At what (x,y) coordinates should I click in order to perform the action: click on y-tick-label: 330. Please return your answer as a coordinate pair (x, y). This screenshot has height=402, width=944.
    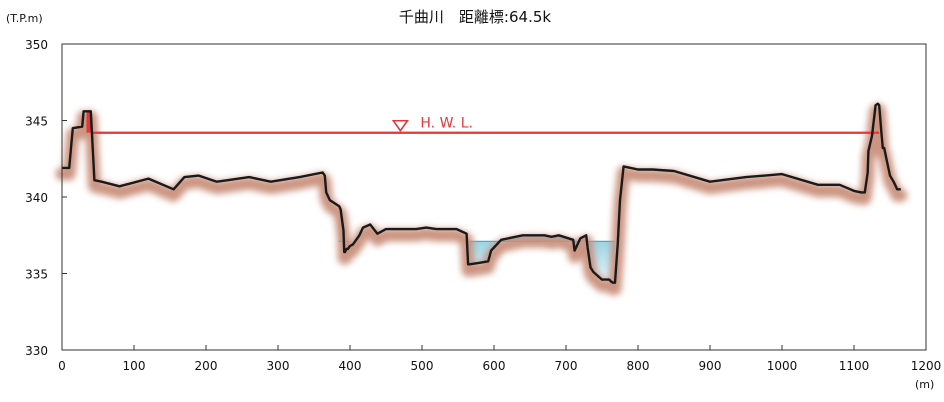
    Looking at the image, I should click on (36, 351).